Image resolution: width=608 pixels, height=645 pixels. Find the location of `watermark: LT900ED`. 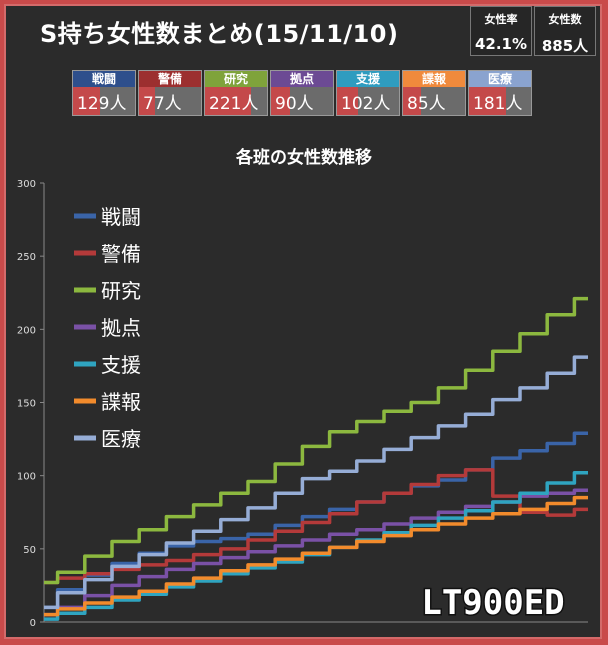

watermark: LT900ED is located at coordinates (492, 603).